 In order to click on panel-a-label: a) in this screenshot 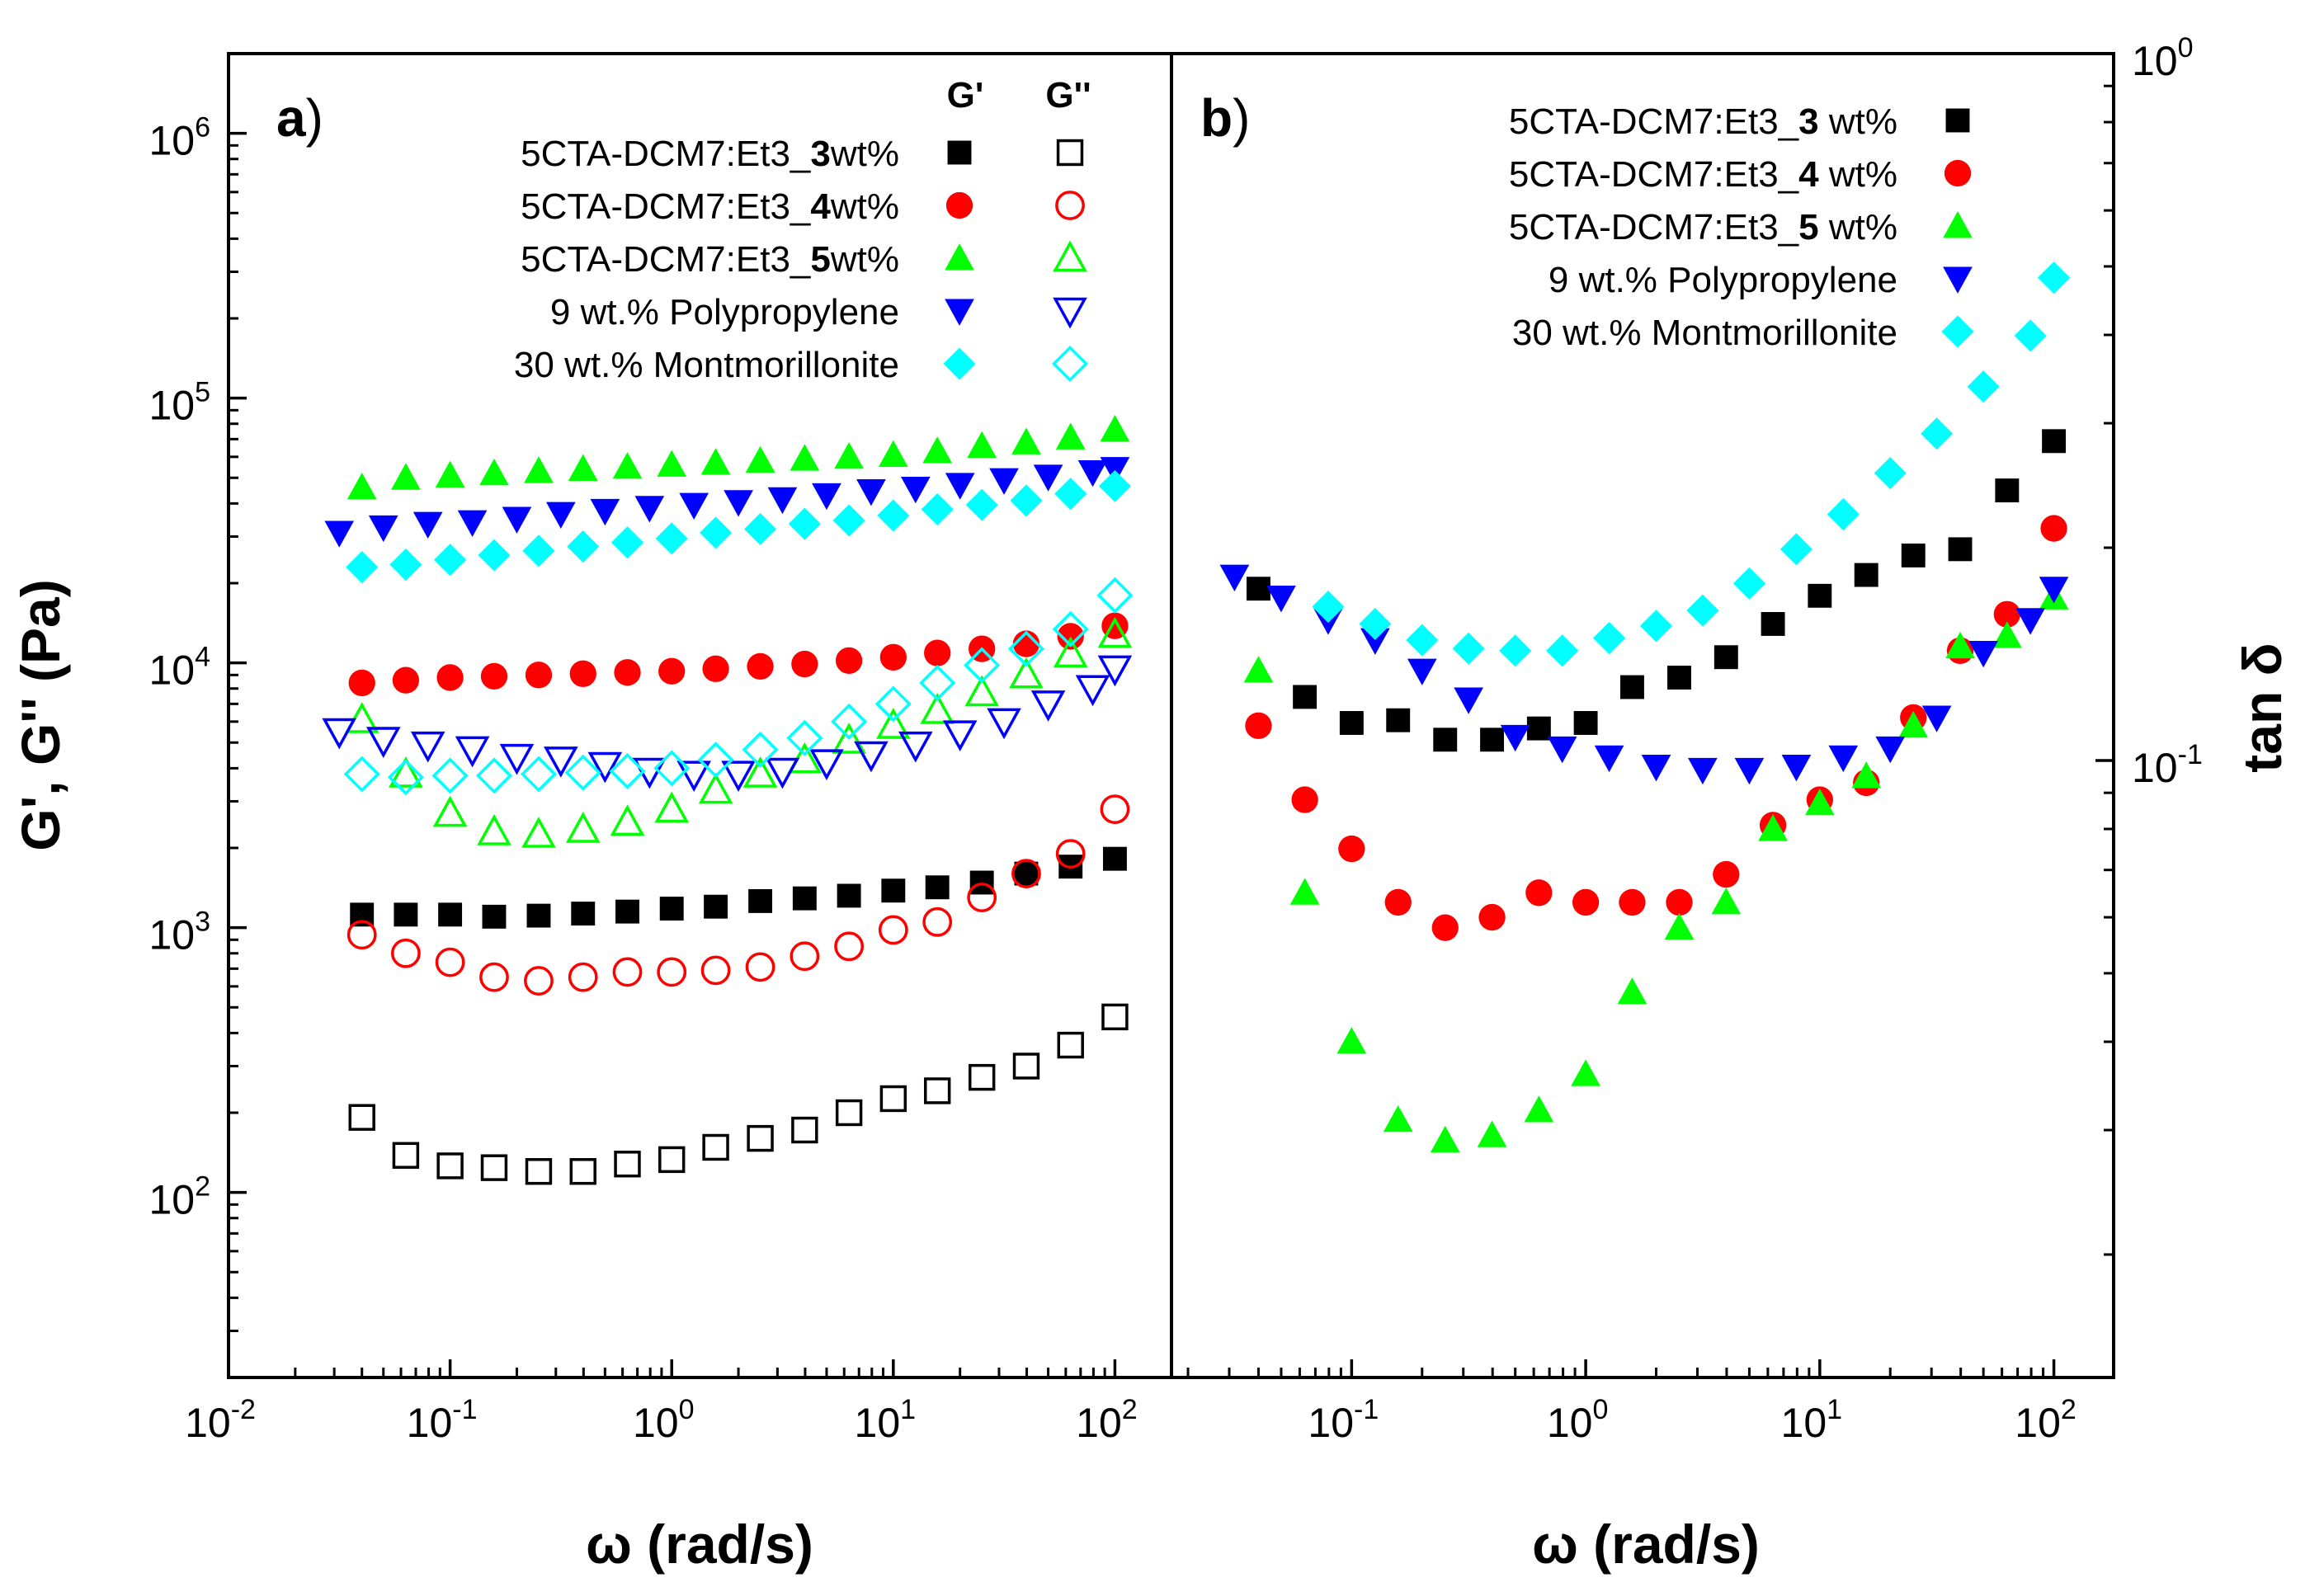, I will do `click(299, 118)`.